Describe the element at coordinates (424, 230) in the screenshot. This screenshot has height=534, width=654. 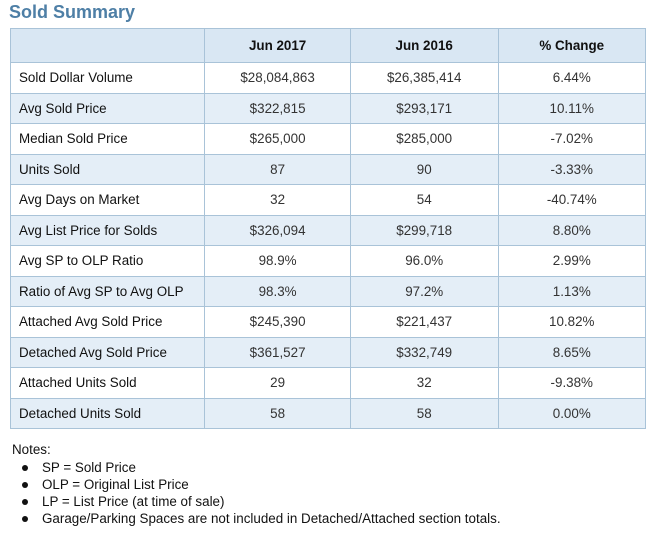
I see `cell-jun-2016: $299,718` at that location.